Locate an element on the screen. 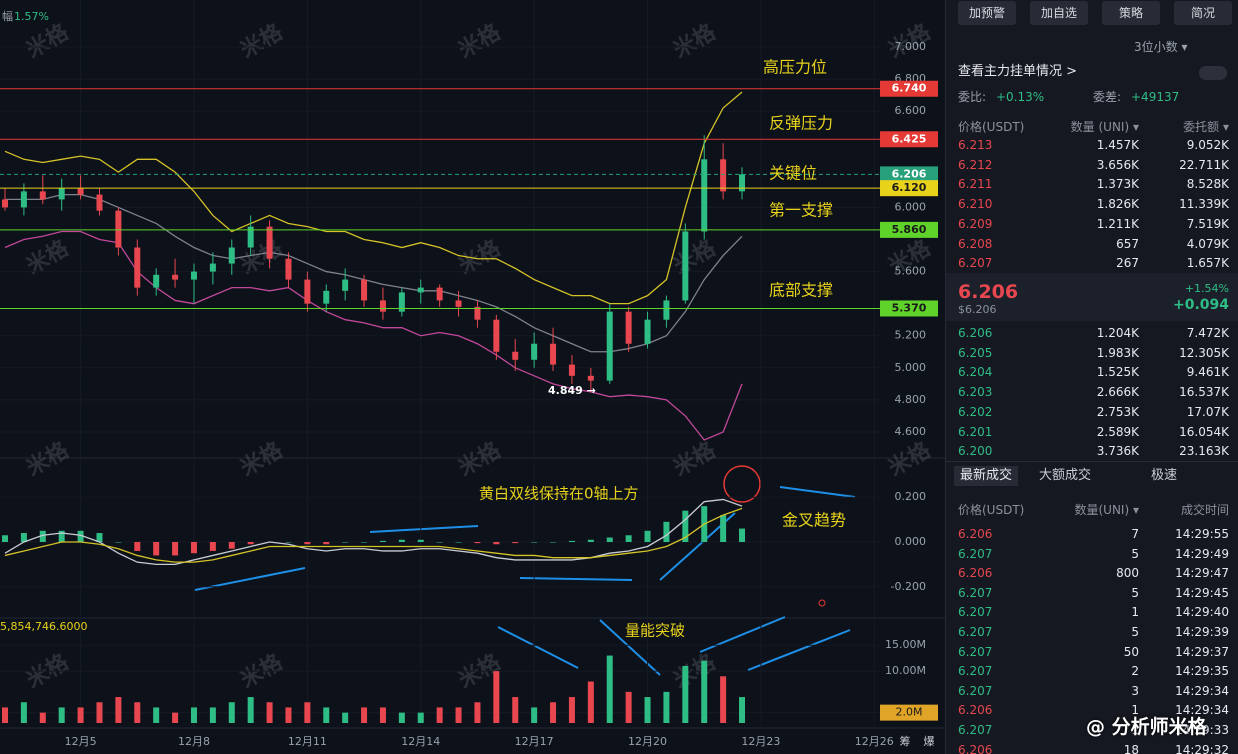 Image resolution: width=1238 pixels, height=754 pixels. last-price: 6.206 is located at coordinates (988, 292).